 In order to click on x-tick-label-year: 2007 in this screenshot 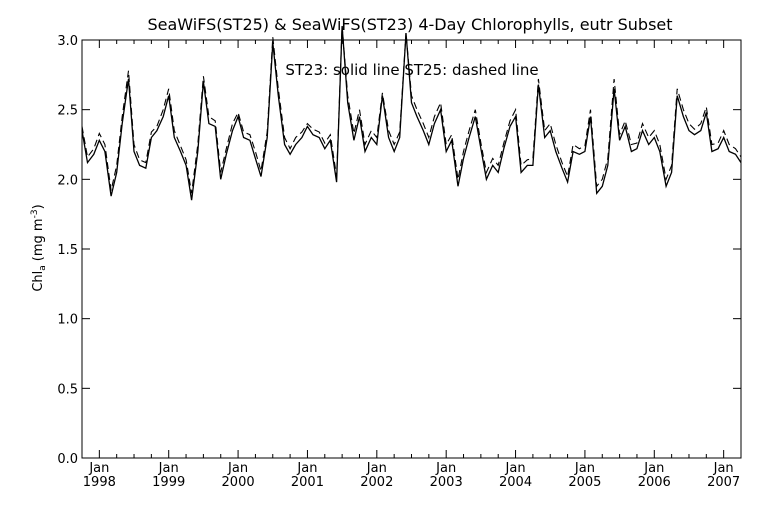, I will do `click(723, 482)`.